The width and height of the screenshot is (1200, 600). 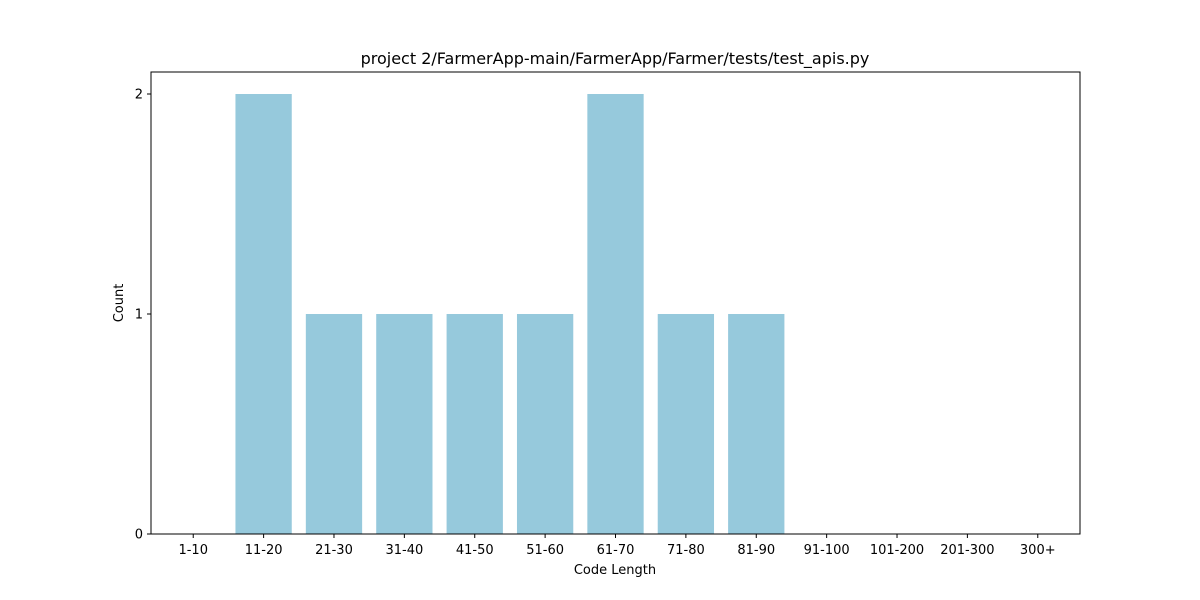 What do you see at coordinates (897, 550) in the screenshot?
I see `x-tick-label: 101-200` at bounding box center [897, 550].